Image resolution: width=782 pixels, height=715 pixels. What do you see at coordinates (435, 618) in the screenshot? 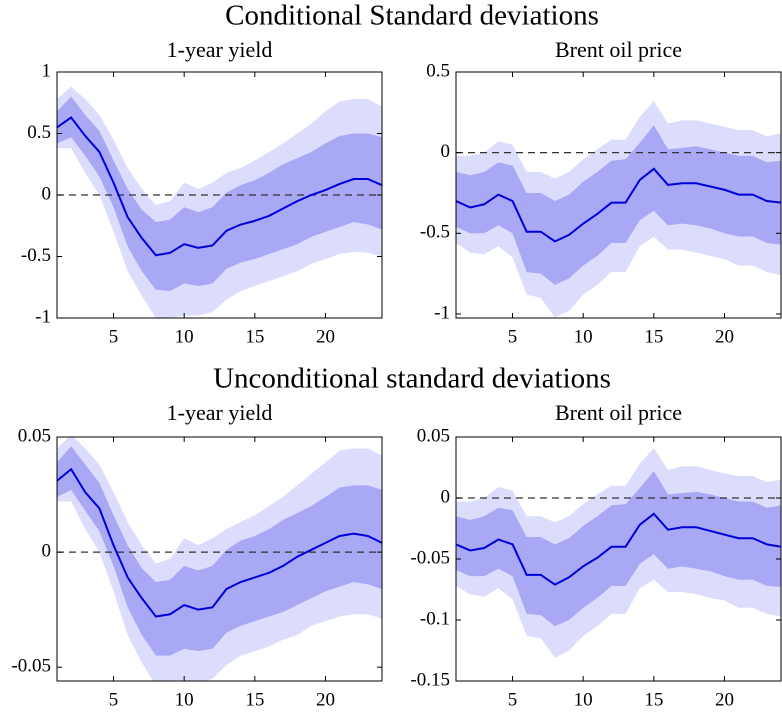
I see `y-tick-label: -0.1` at bounding box center [435, 618].